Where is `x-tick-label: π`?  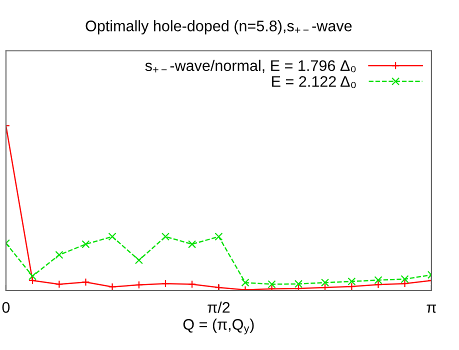 x-tick-label: π is located at coordinates (431, 308).